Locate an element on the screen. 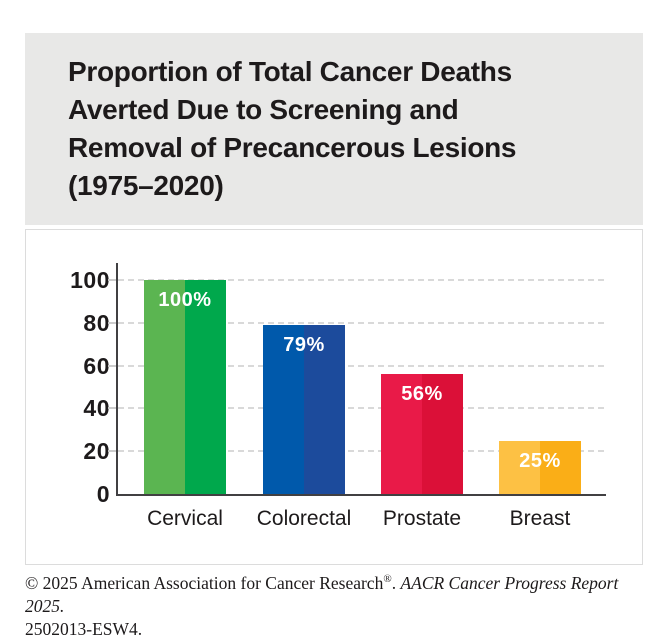  y-tick-label-40: 40 is located at coordinates (96, 408).